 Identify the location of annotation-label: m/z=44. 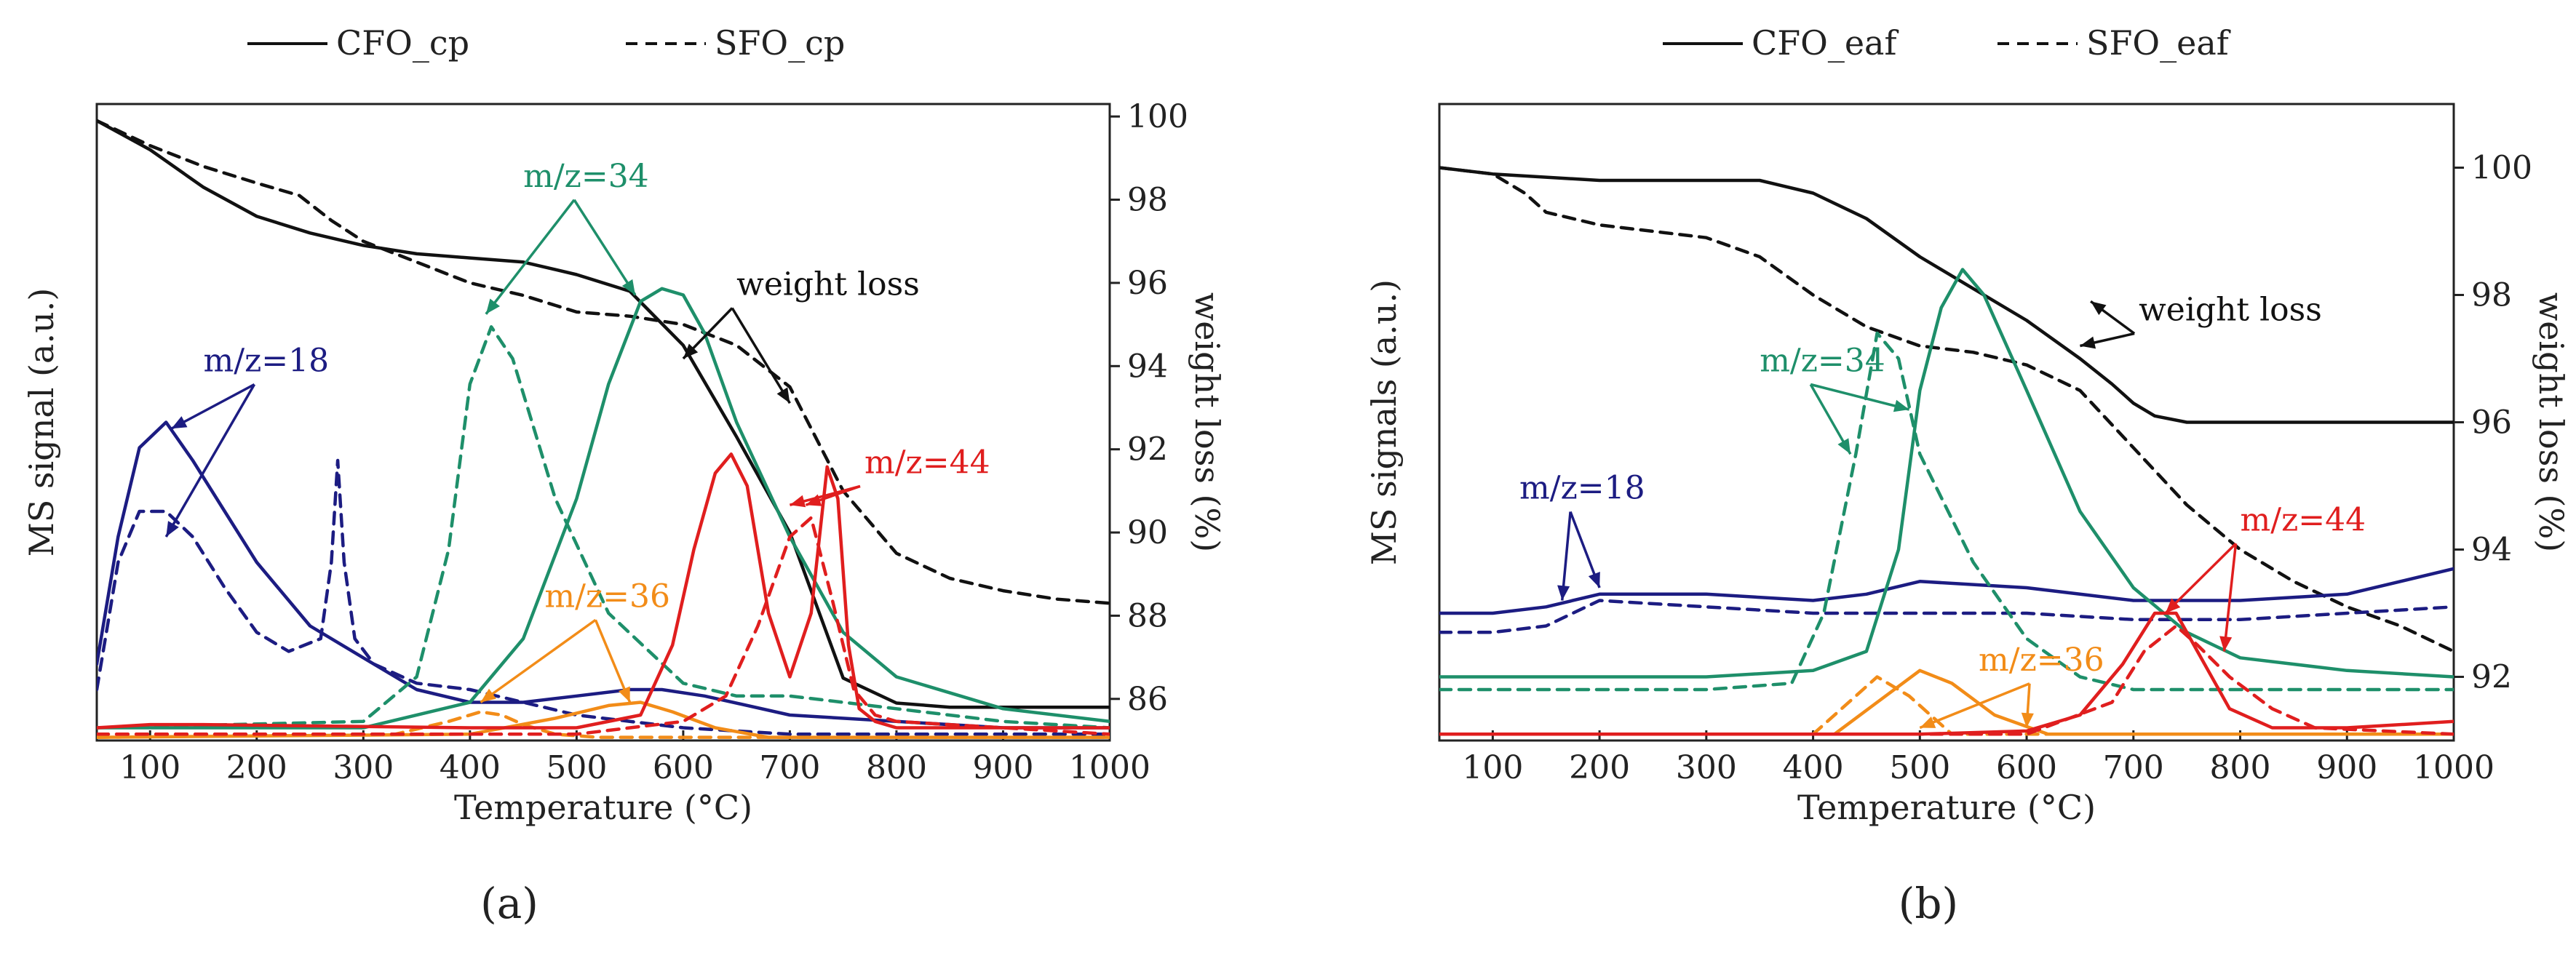
(927, 463).